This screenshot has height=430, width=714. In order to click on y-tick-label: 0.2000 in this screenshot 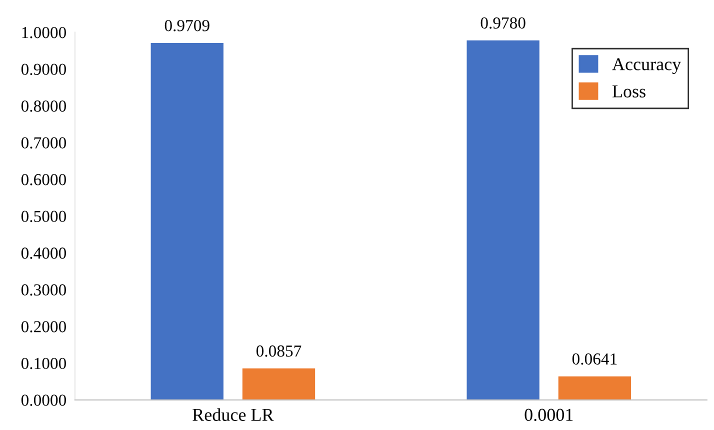, I will do `click(43, 326)`.